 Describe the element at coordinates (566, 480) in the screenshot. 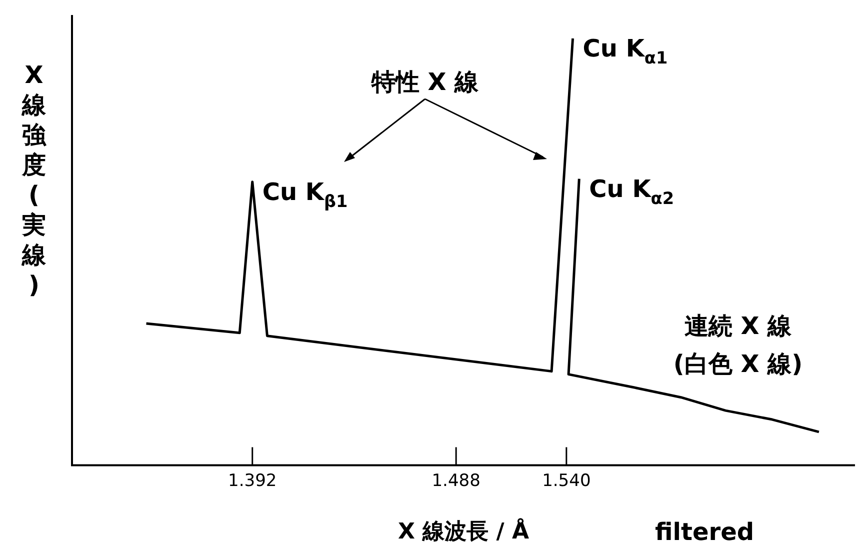

I see `x-tick-label: 1.540` at that location.